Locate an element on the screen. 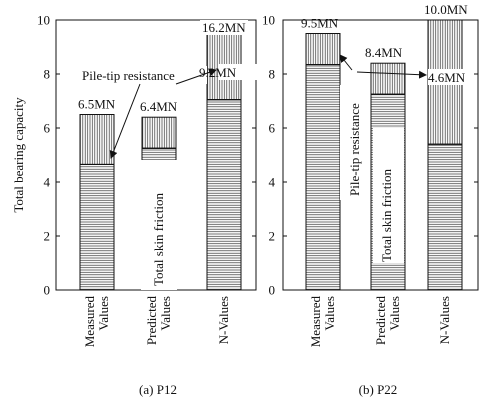  tip-callout-a: 9.2MN is located at coordinates (218, 72).